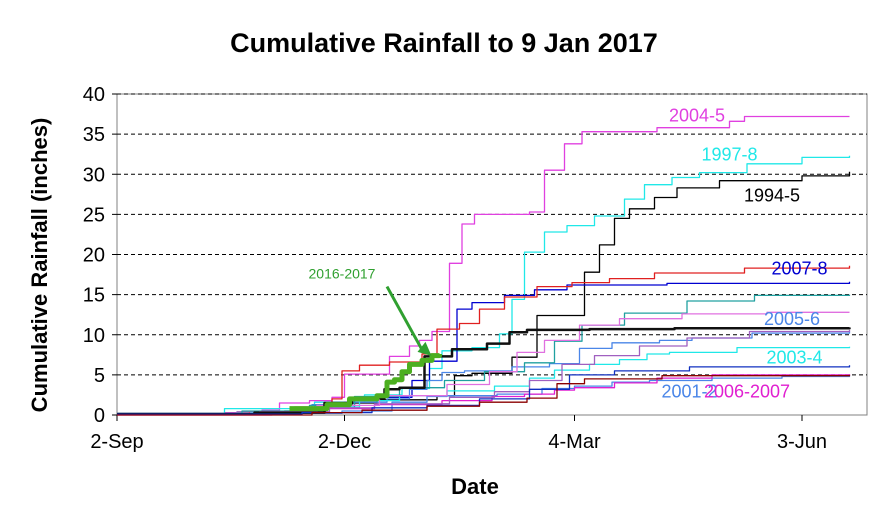 The width and height of the screenshot is (888, 524). What do you see at coordinates (689, 391) in the screenshot?
I see `series-label-2001-2: 2001-2` at bounding box center [689, 391].